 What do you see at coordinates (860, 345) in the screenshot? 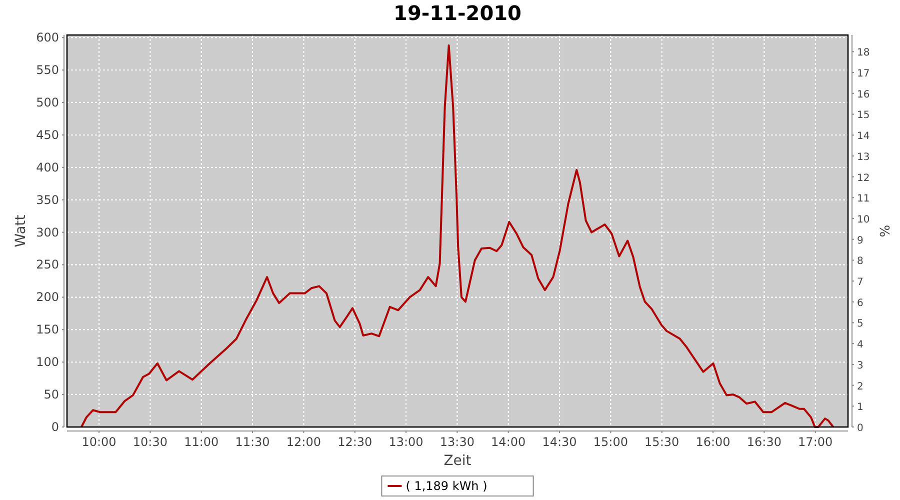
I see `y2-tick-label: 4` at bounding box center [860, 345].